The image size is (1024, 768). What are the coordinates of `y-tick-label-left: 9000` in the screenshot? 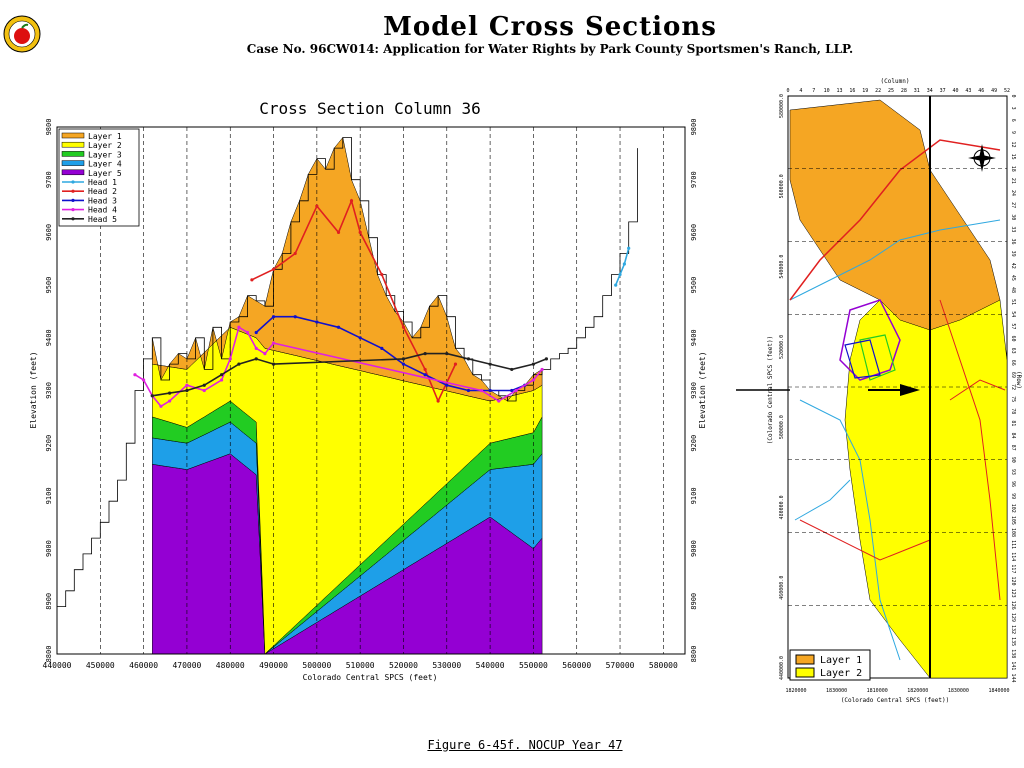 It's located at (49, 548).